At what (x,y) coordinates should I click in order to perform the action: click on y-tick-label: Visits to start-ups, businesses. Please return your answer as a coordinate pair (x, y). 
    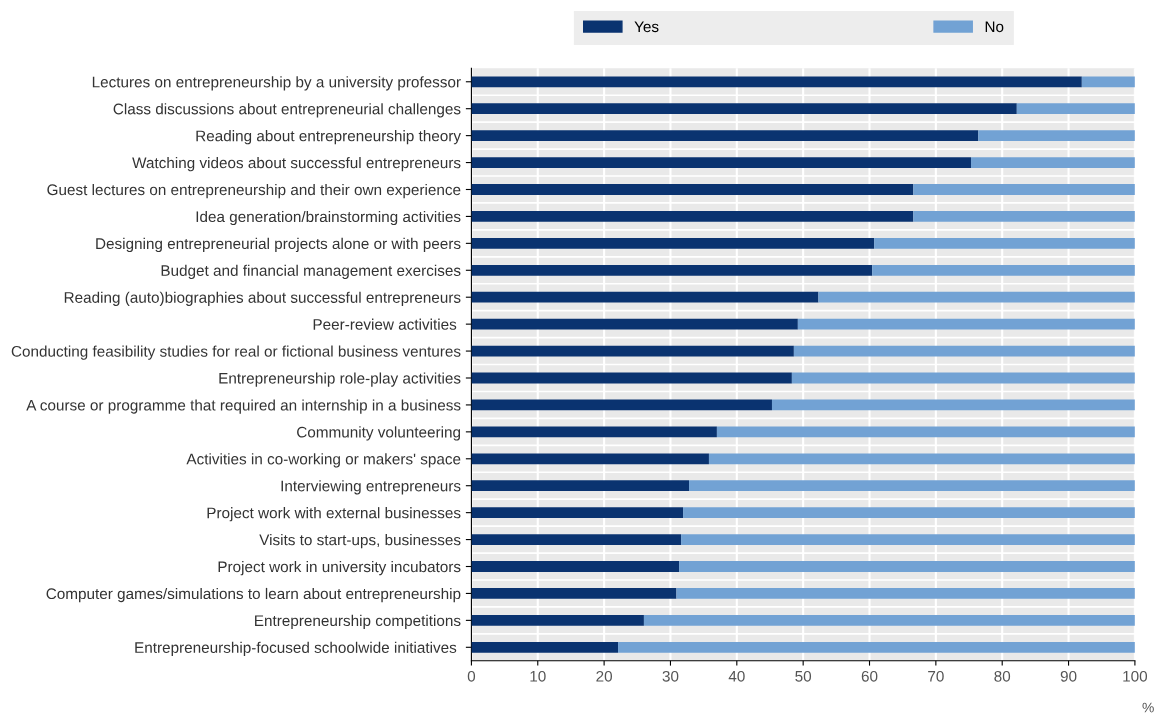
    Looking at the image, I should click on (360, 541).